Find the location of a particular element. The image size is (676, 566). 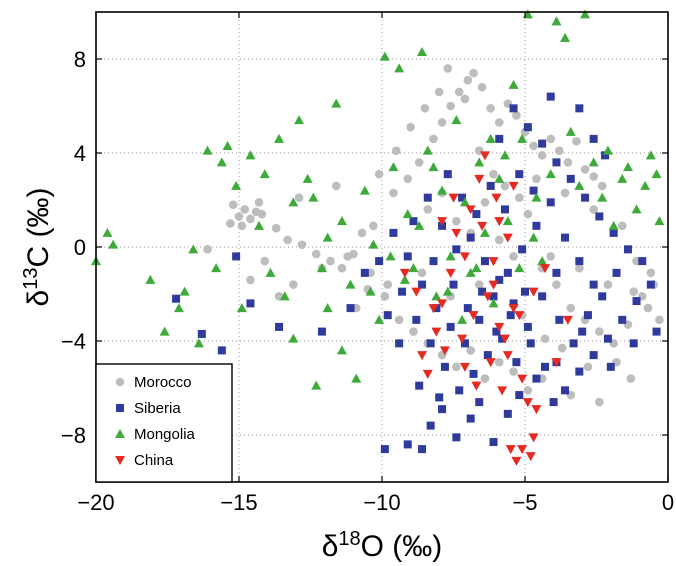

x-tick-label: −10 is located at coordinates (381, 502).